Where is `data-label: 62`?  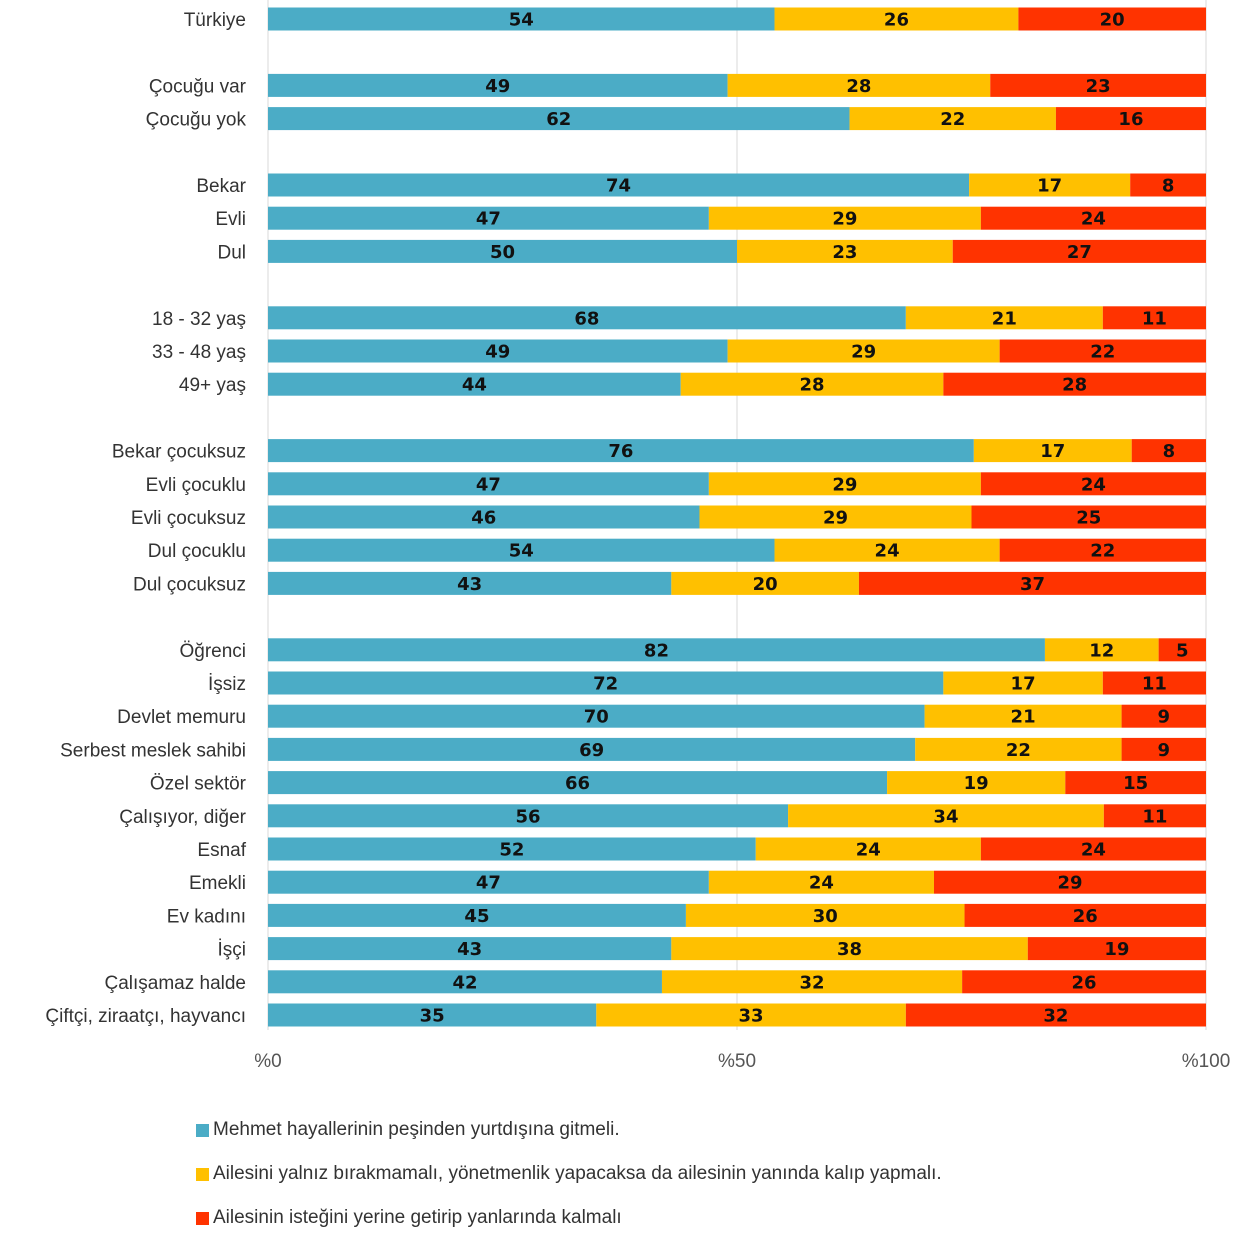 data-label: 62 is located at coordinates (558, 119).